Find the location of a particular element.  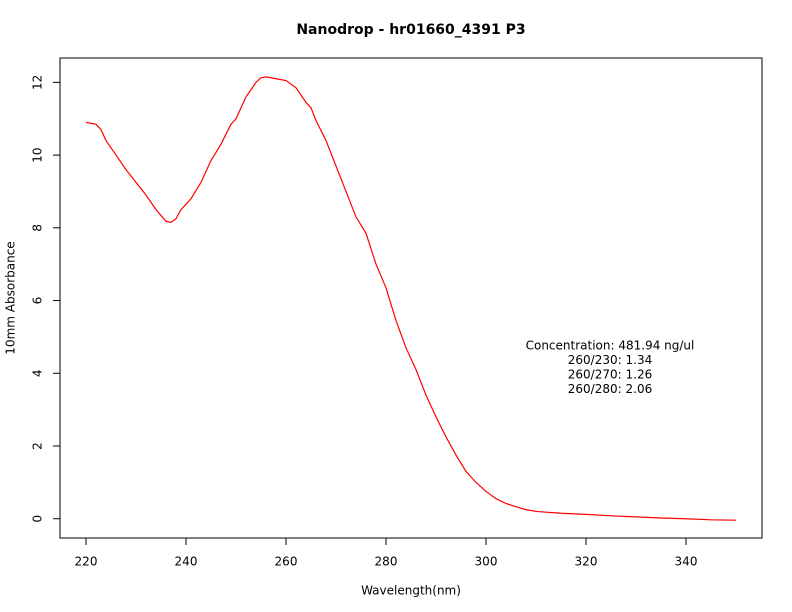

annotation: 260/270: 1.26 is located at coordinates (610, 375).